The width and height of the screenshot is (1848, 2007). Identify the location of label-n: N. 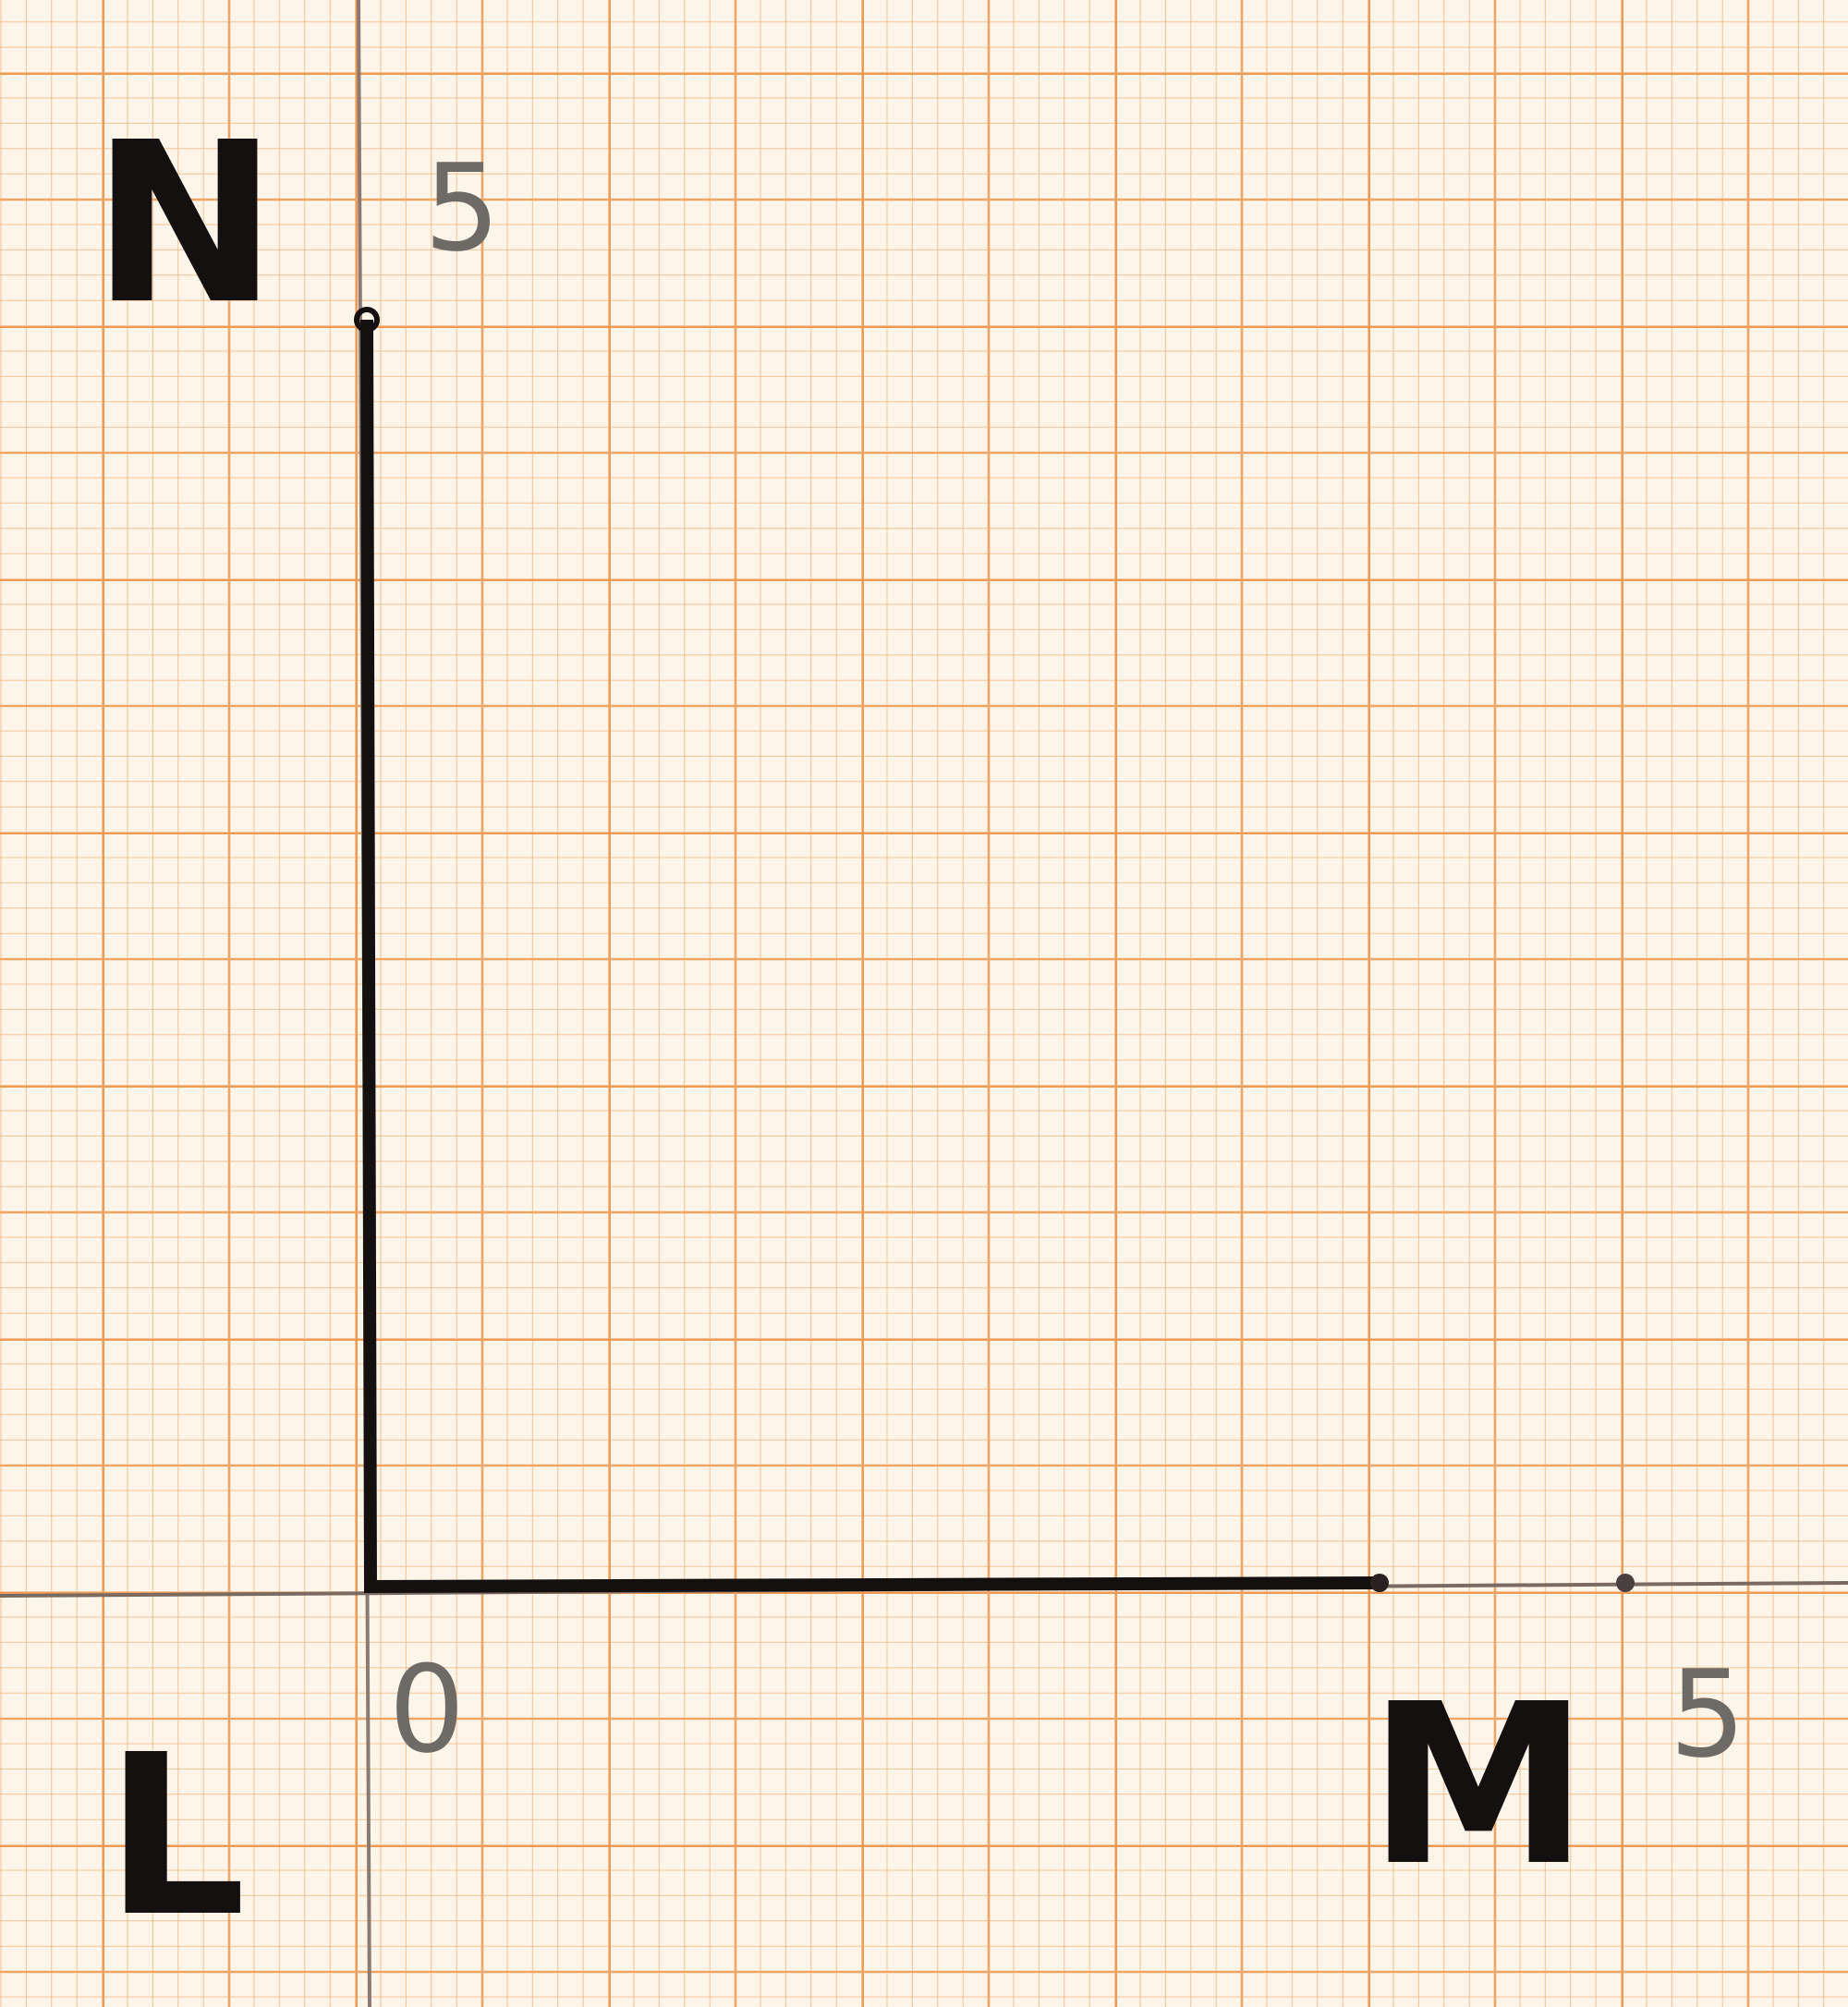
(185, 224).